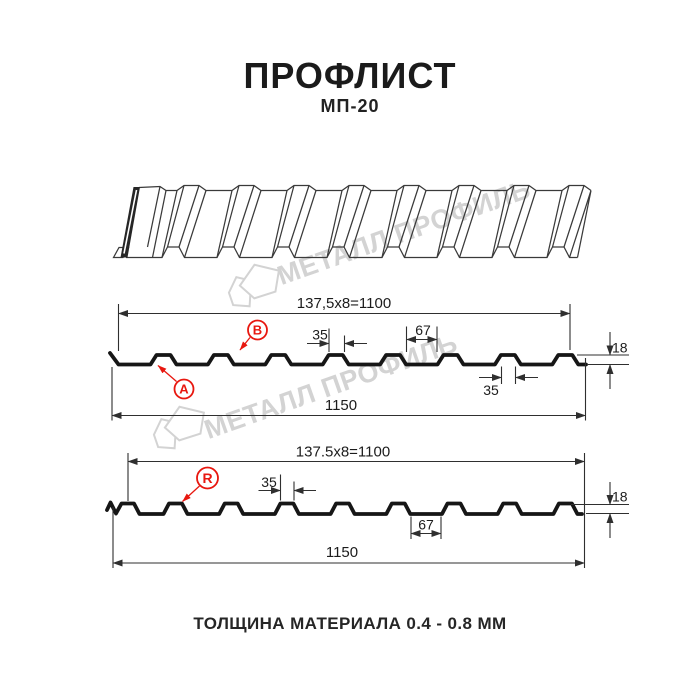 This screenshot has height=700, width=700. I want to click on callouts: A B R, so click(212, 410).